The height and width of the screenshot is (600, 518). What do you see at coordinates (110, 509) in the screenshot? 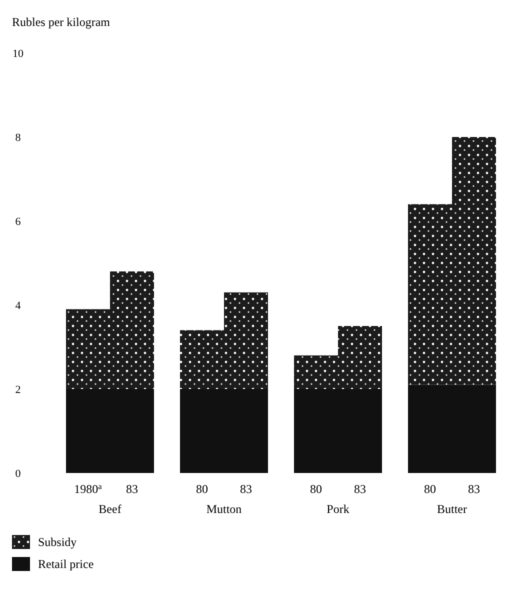
I see `text: Beef` at bounding box center [110, 509].